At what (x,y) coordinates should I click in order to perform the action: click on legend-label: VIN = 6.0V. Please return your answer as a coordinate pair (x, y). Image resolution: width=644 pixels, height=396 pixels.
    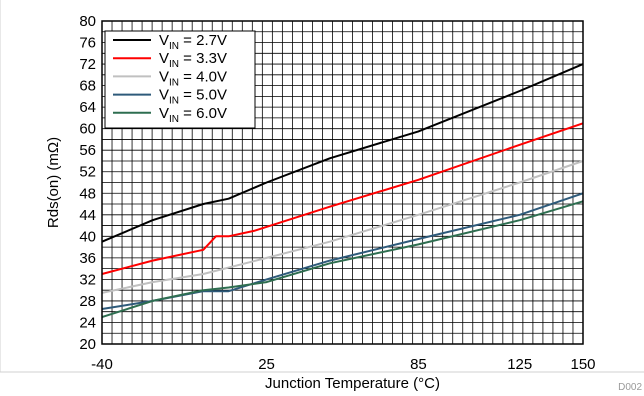
    Looking at the image, I should click on (193, 115).